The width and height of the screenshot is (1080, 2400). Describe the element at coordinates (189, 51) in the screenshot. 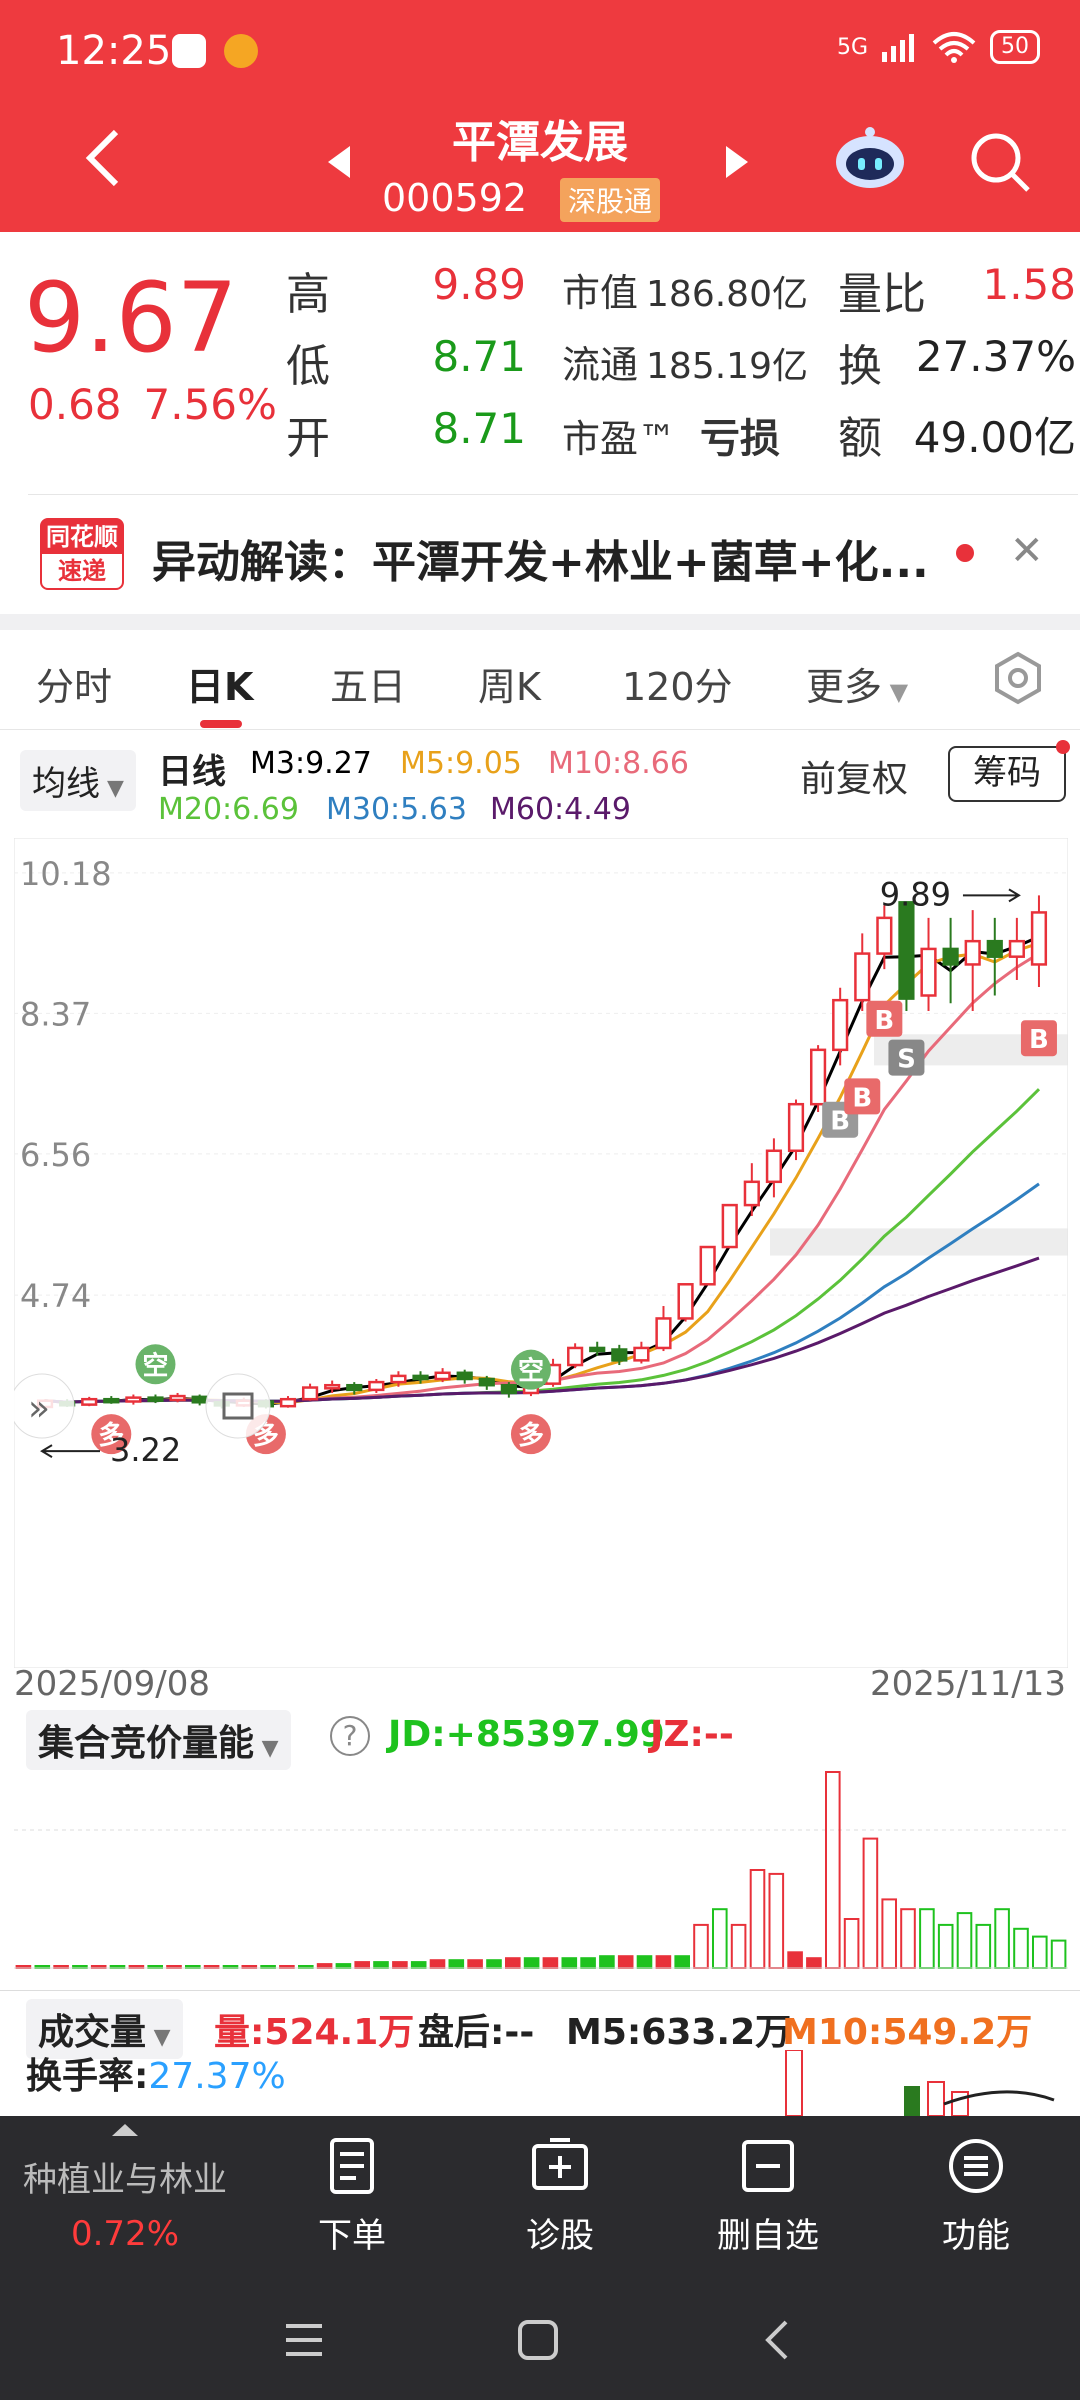

I see `app-notification-icon` at that location.